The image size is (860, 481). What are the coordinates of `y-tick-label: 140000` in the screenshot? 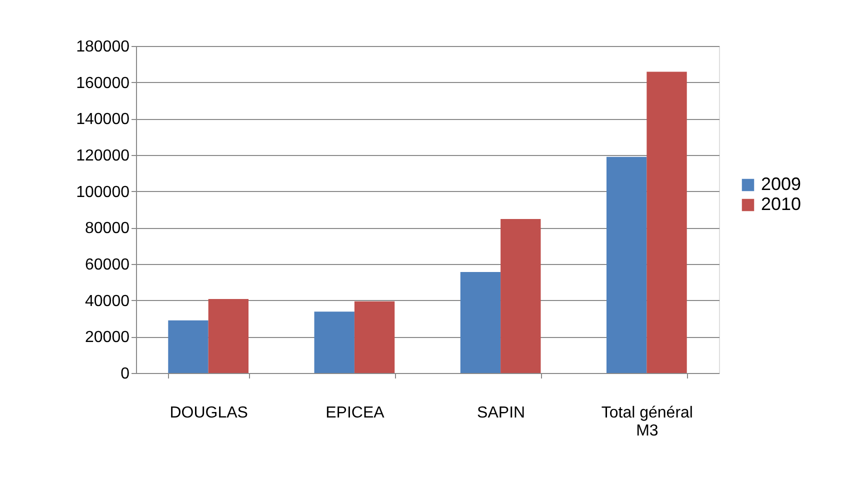 It's located at (103, 119).